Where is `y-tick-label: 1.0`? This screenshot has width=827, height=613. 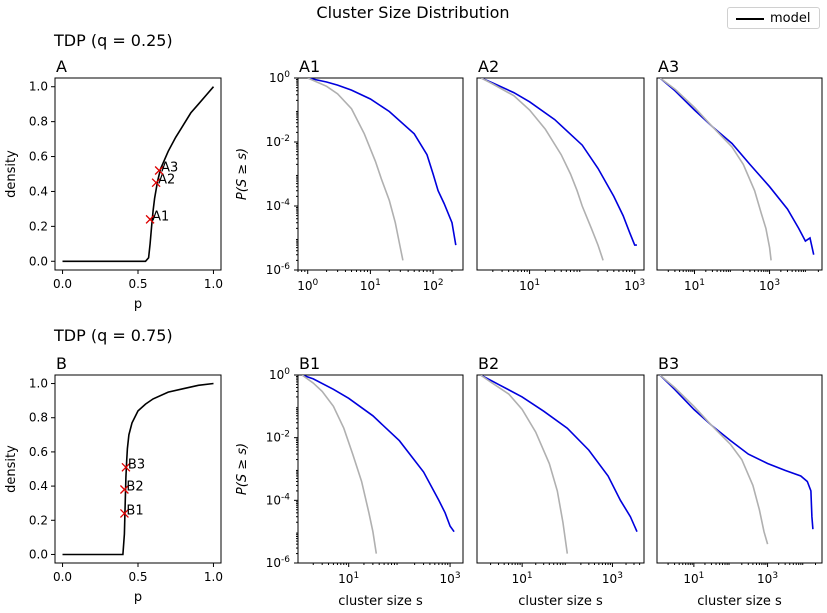
y-tick-label: 1.0 is located at coordinates (38, 87).